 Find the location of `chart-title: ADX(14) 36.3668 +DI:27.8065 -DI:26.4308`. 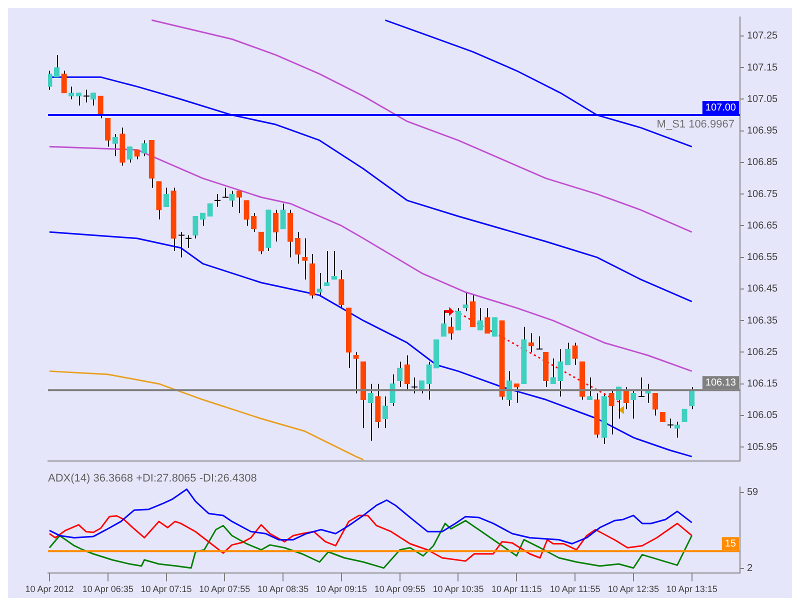

chart-title: ADX(14) 36.3668 +DI:27.8065 -DI:26.4308 is located at coordinates (152, 478).